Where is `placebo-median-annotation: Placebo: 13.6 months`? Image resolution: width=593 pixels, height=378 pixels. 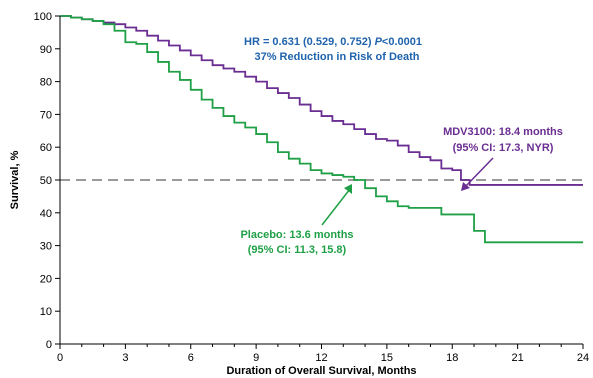 placebo-median-annotation: Placebo: 13.6 months is located at coordinates (296, 235).